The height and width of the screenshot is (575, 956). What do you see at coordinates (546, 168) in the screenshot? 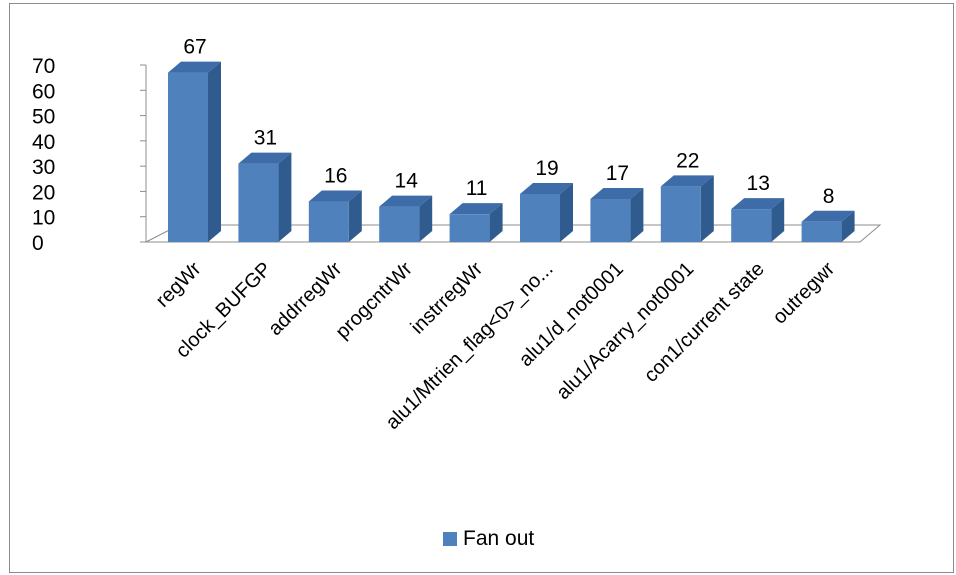
I see `data-label: 19` at bounding box center [546, 168].